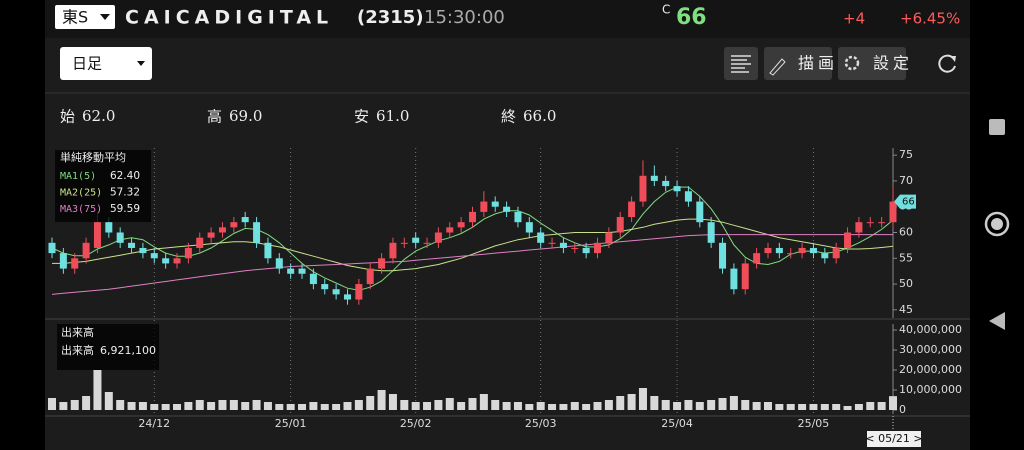 The height and width of the screenshot is (450, 1024). What do you see at coordinates (997, 321) in the screenshot?
I see `nav-back` at bounding box center [997, 321].